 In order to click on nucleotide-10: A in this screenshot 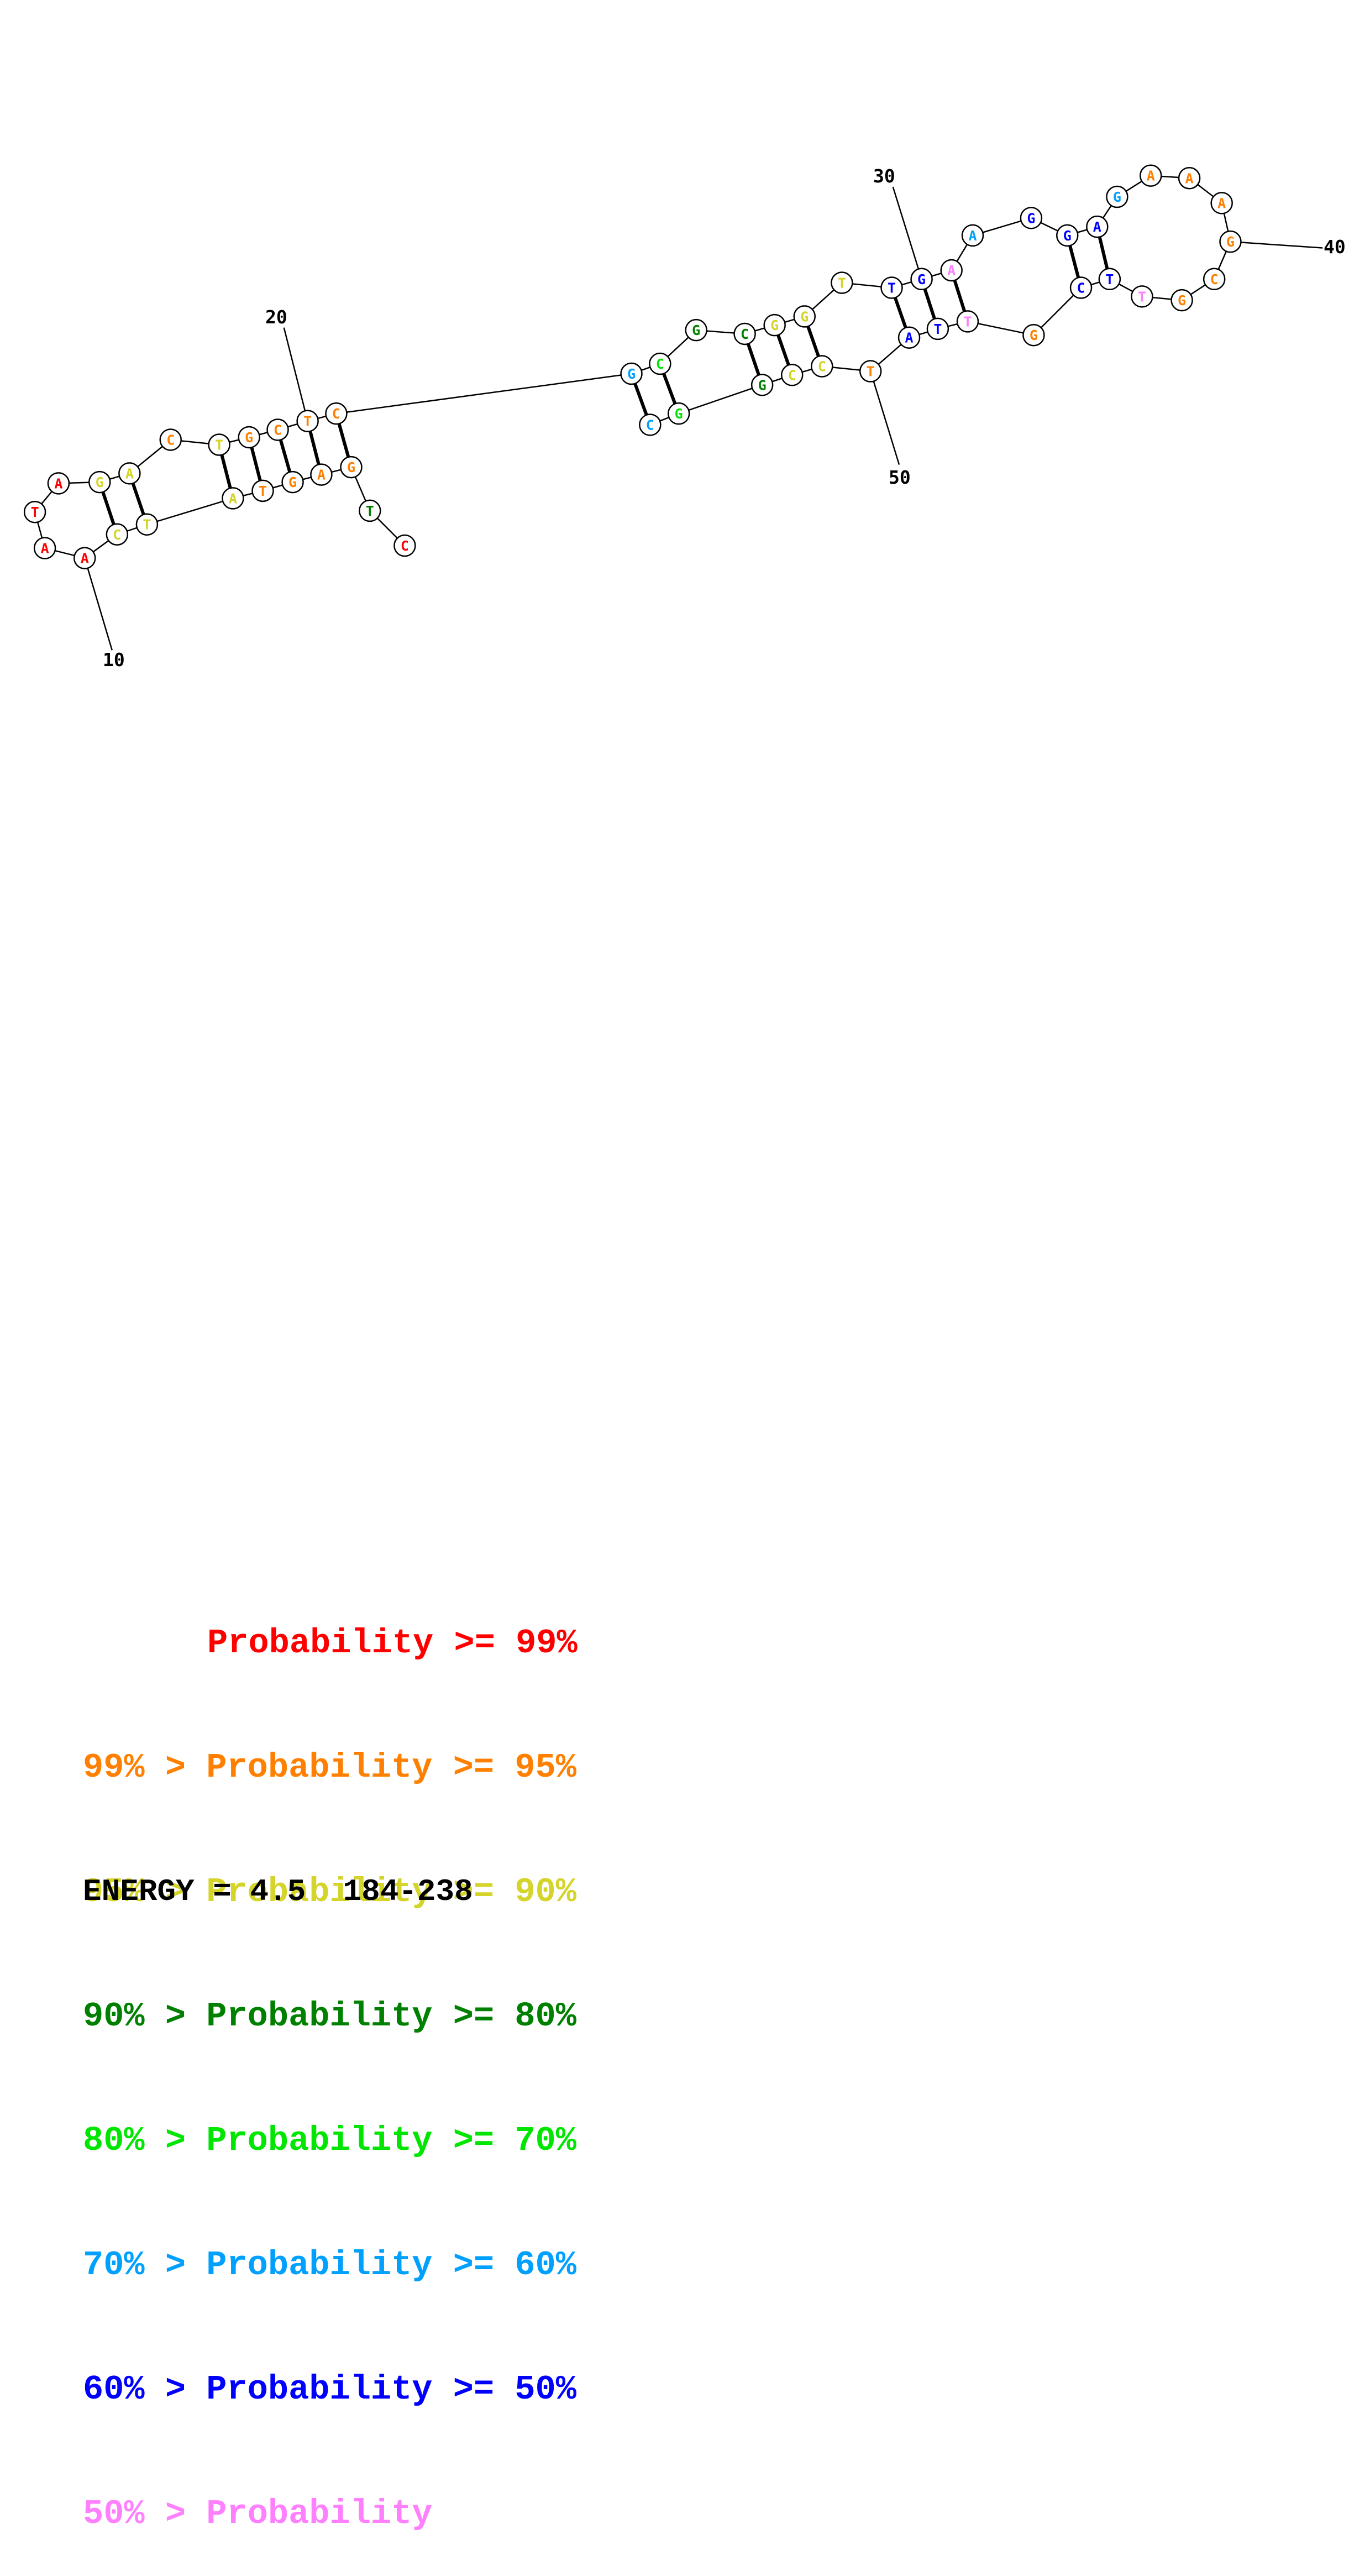, I will do `click(84, 558)`.